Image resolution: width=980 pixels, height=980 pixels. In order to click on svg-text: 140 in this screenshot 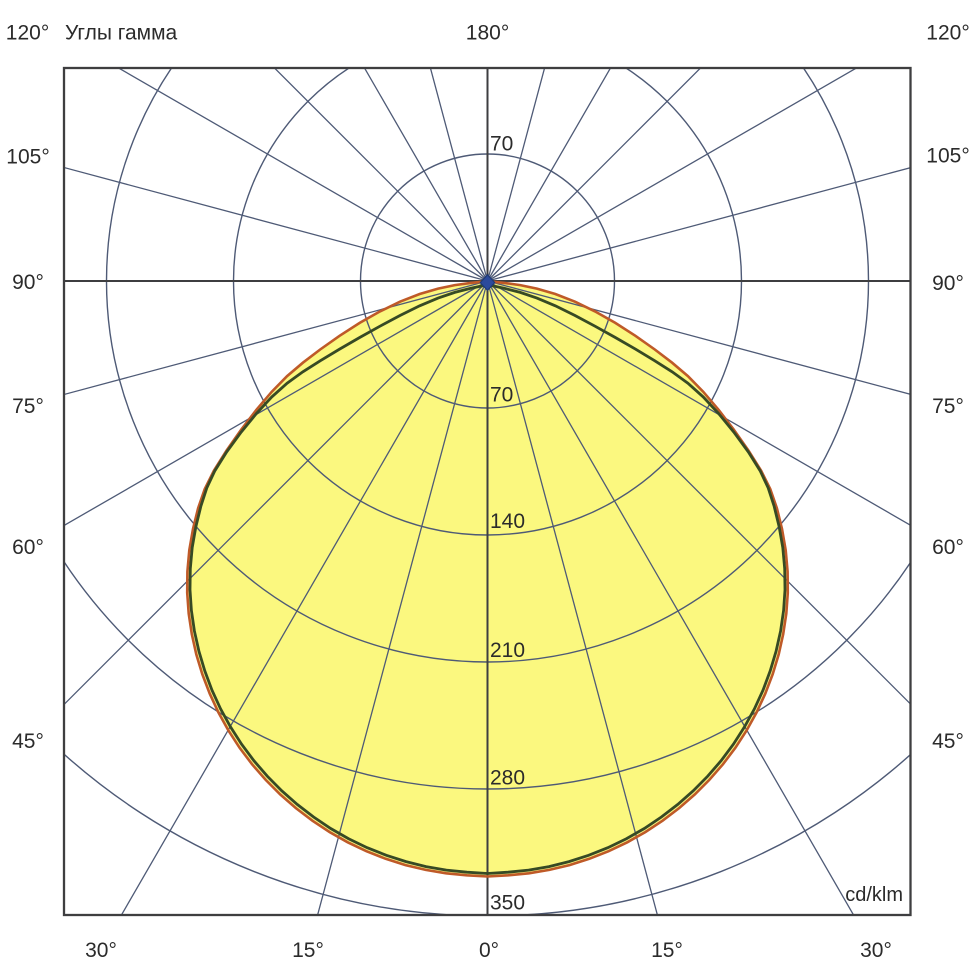, I will do `click(507, 521)`.